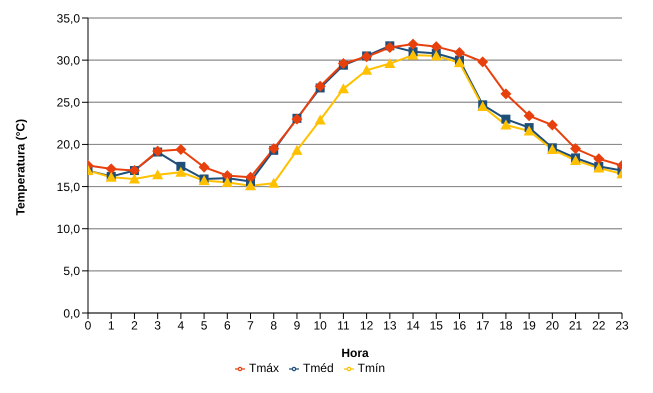  Describe the element at coordinates (529, 325) in the screenshot. I see `x-tick-label: 19` at that location.